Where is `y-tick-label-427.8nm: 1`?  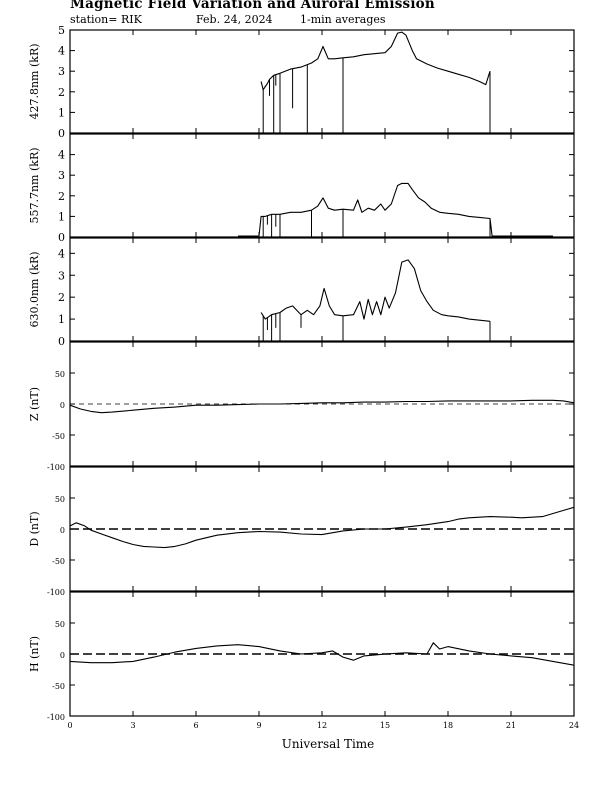 y-tick-label-427.8nm: 1 is located at coordinates (61, 112).